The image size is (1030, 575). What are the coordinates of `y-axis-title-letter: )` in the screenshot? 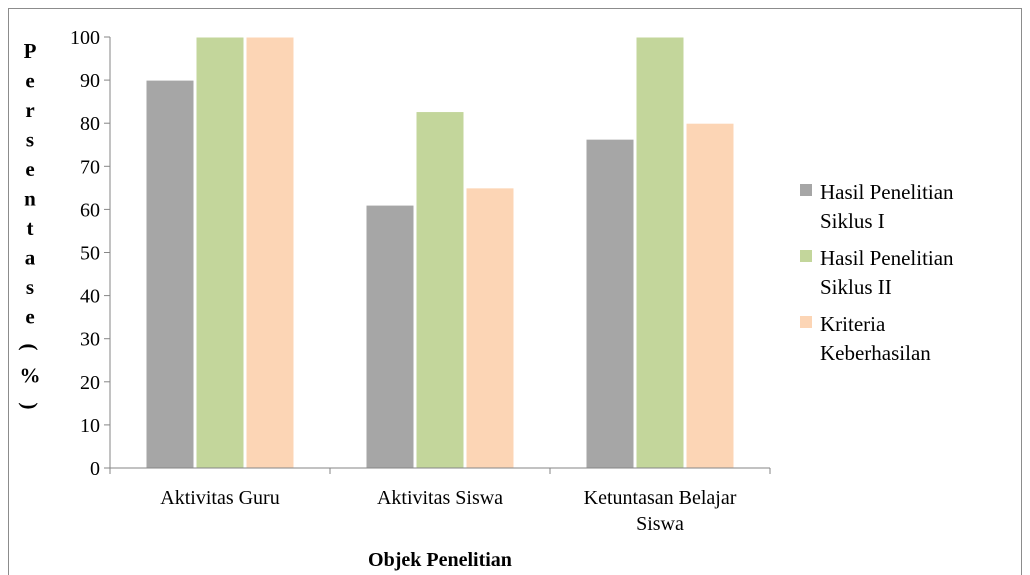 It's located at (30, 406).